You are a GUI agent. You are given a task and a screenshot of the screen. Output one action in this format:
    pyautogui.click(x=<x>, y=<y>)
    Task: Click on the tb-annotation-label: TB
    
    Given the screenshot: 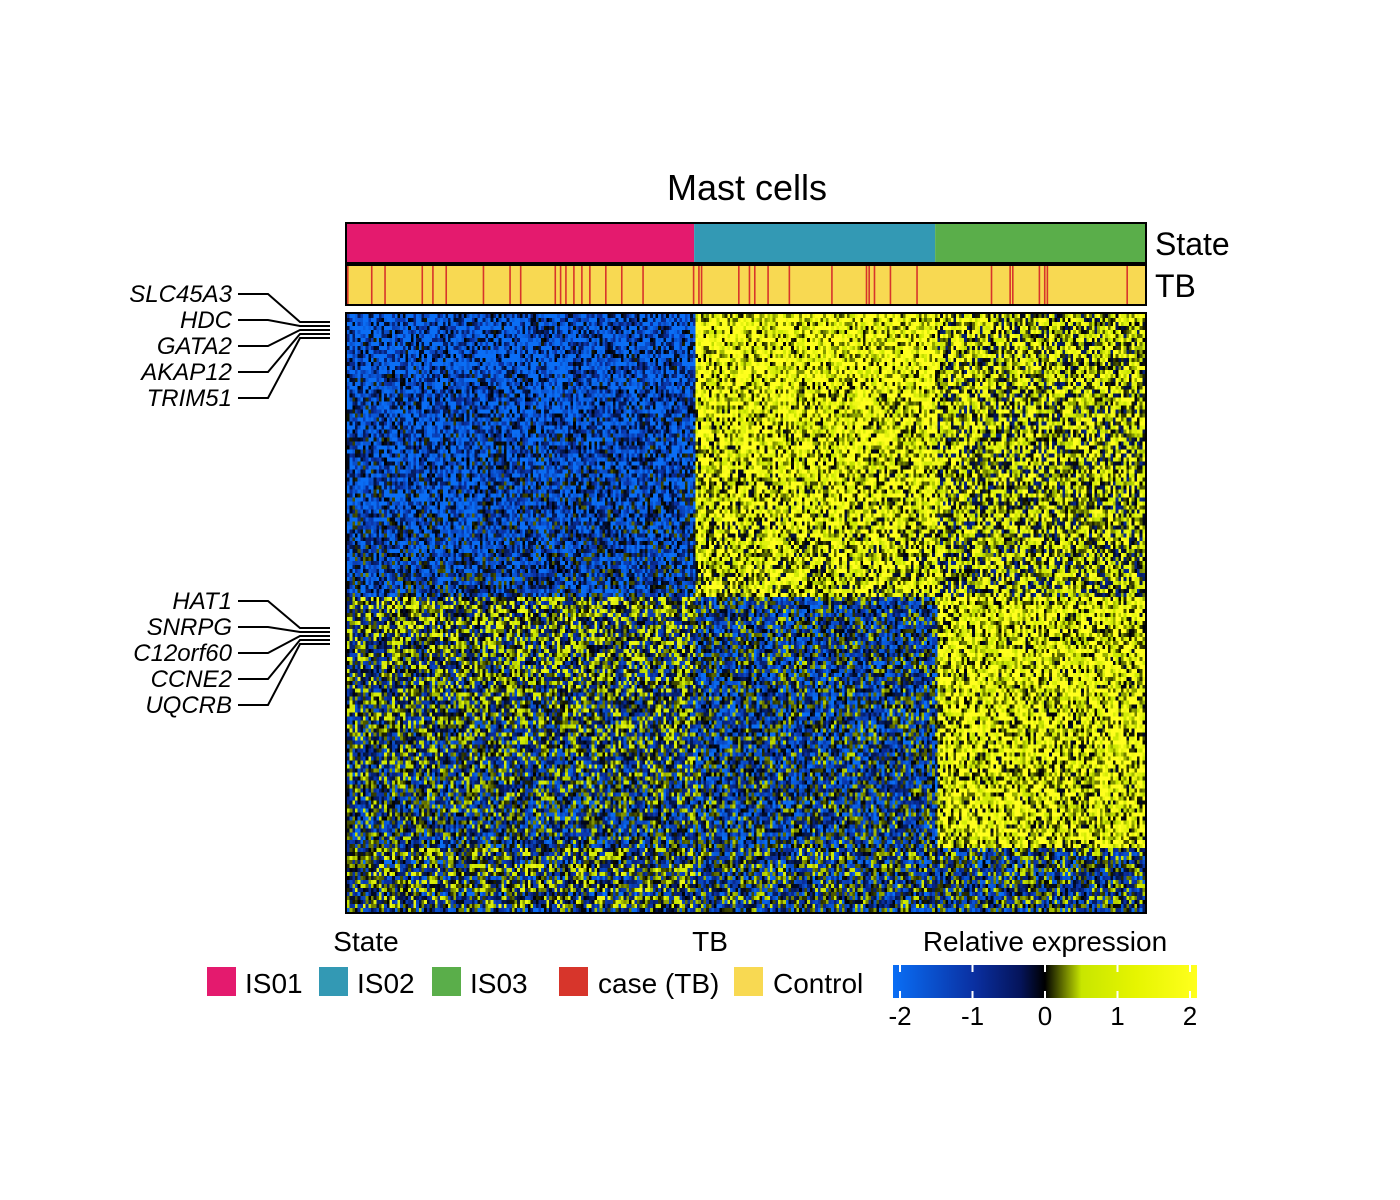 What is the action you would take?
    pyautogui.click(x=1175, y=286)
    